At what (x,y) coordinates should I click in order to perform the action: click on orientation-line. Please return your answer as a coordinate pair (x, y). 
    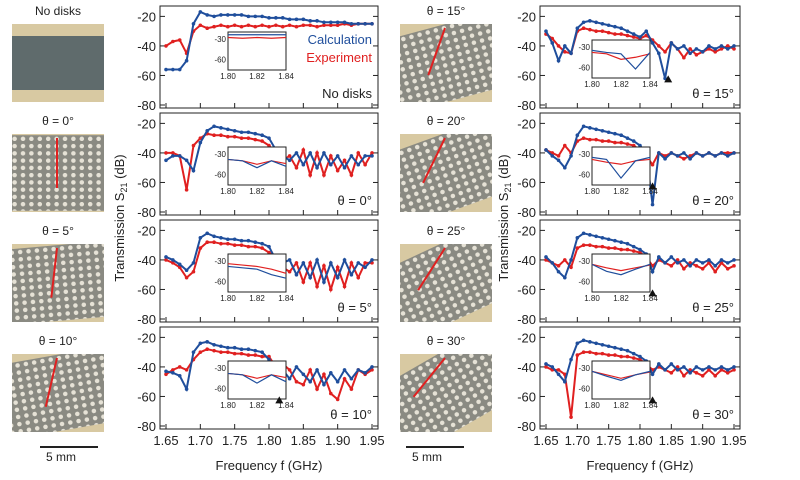
    Looking at the image, I should click on (57, 163).